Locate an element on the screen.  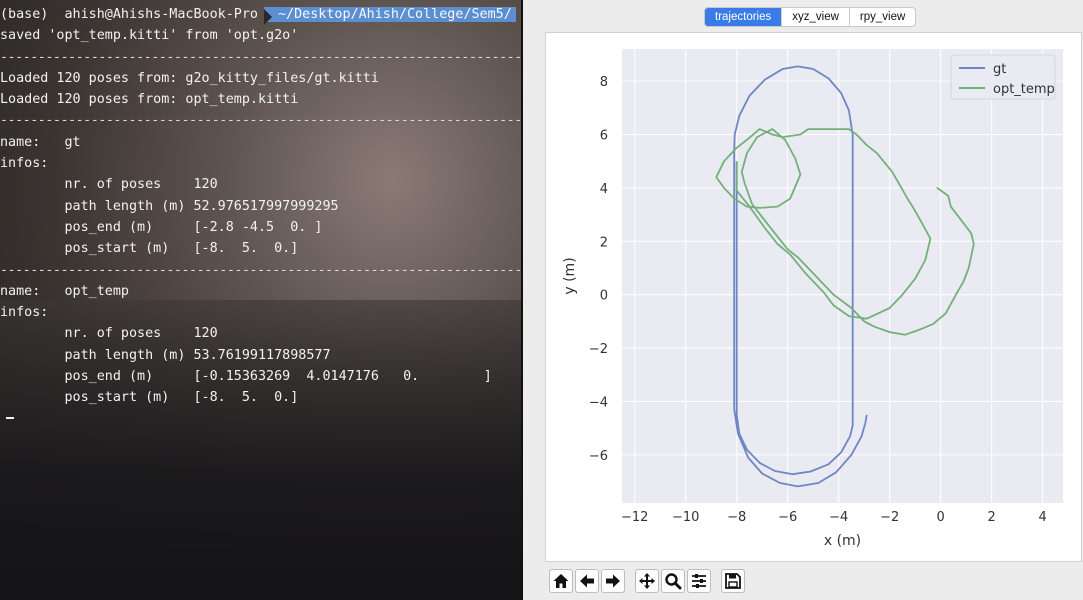
x-tick-label: −10 is located at coordinates (685, 517).